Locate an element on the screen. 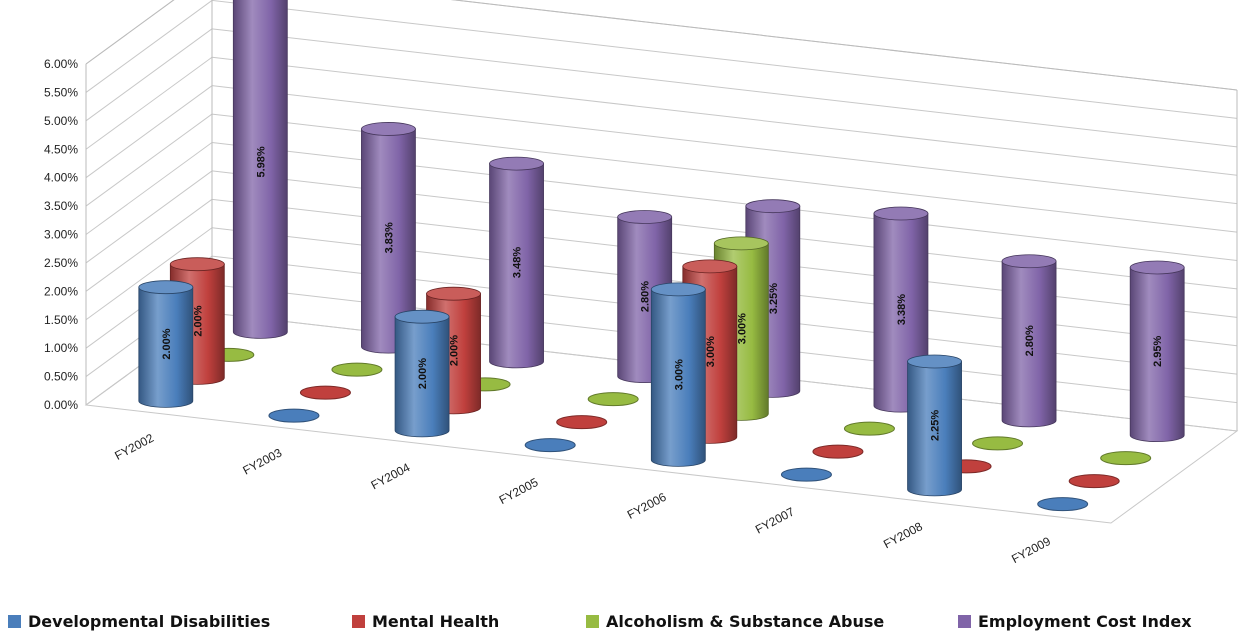  x-tick-label: FY2002 is located at coordinates (134, 447).